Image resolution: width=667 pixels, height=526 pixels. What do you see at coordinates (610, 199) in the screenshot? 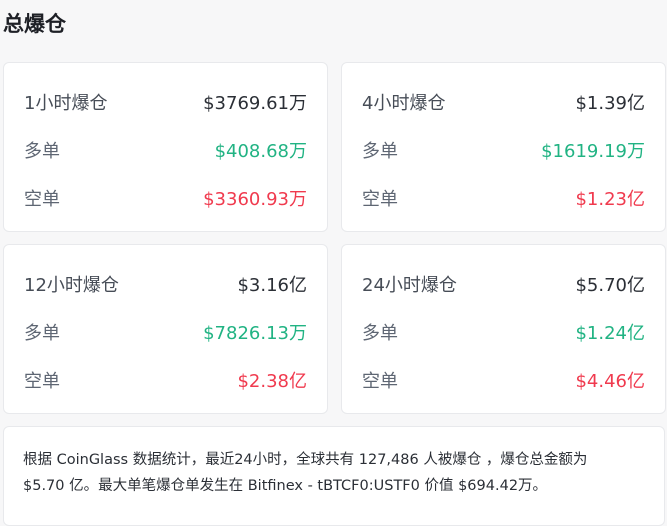
I see `short-value: $1.23亿` at bounding box center [610, 199].